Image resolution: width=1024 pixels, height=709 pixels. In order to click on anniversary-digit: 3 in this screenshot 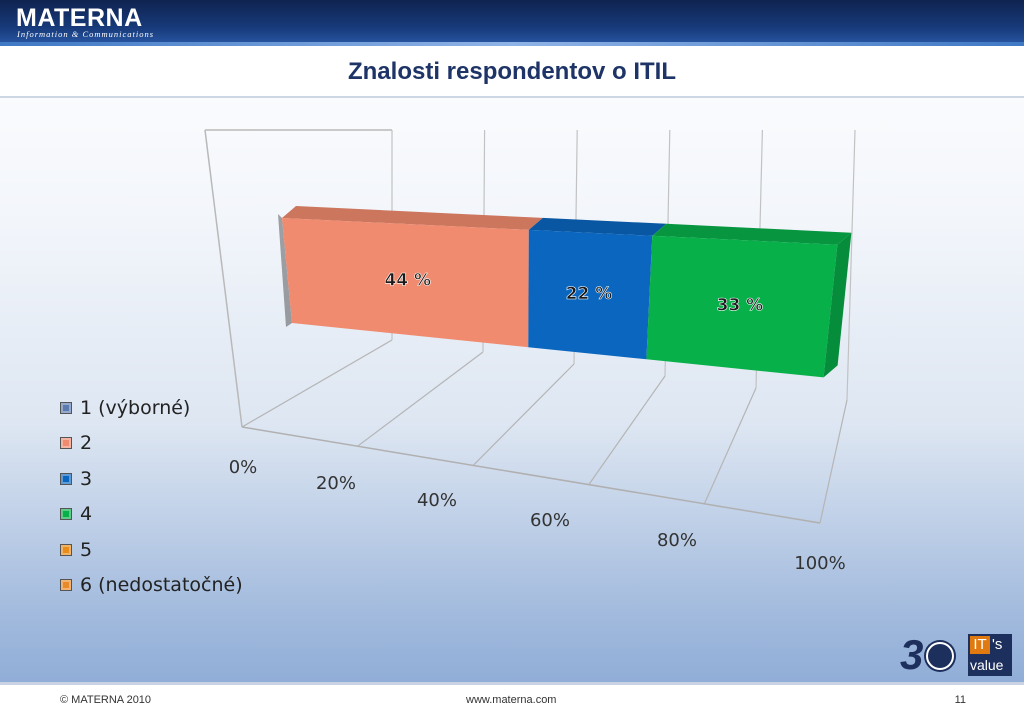, I will do `click(912, 654)`.